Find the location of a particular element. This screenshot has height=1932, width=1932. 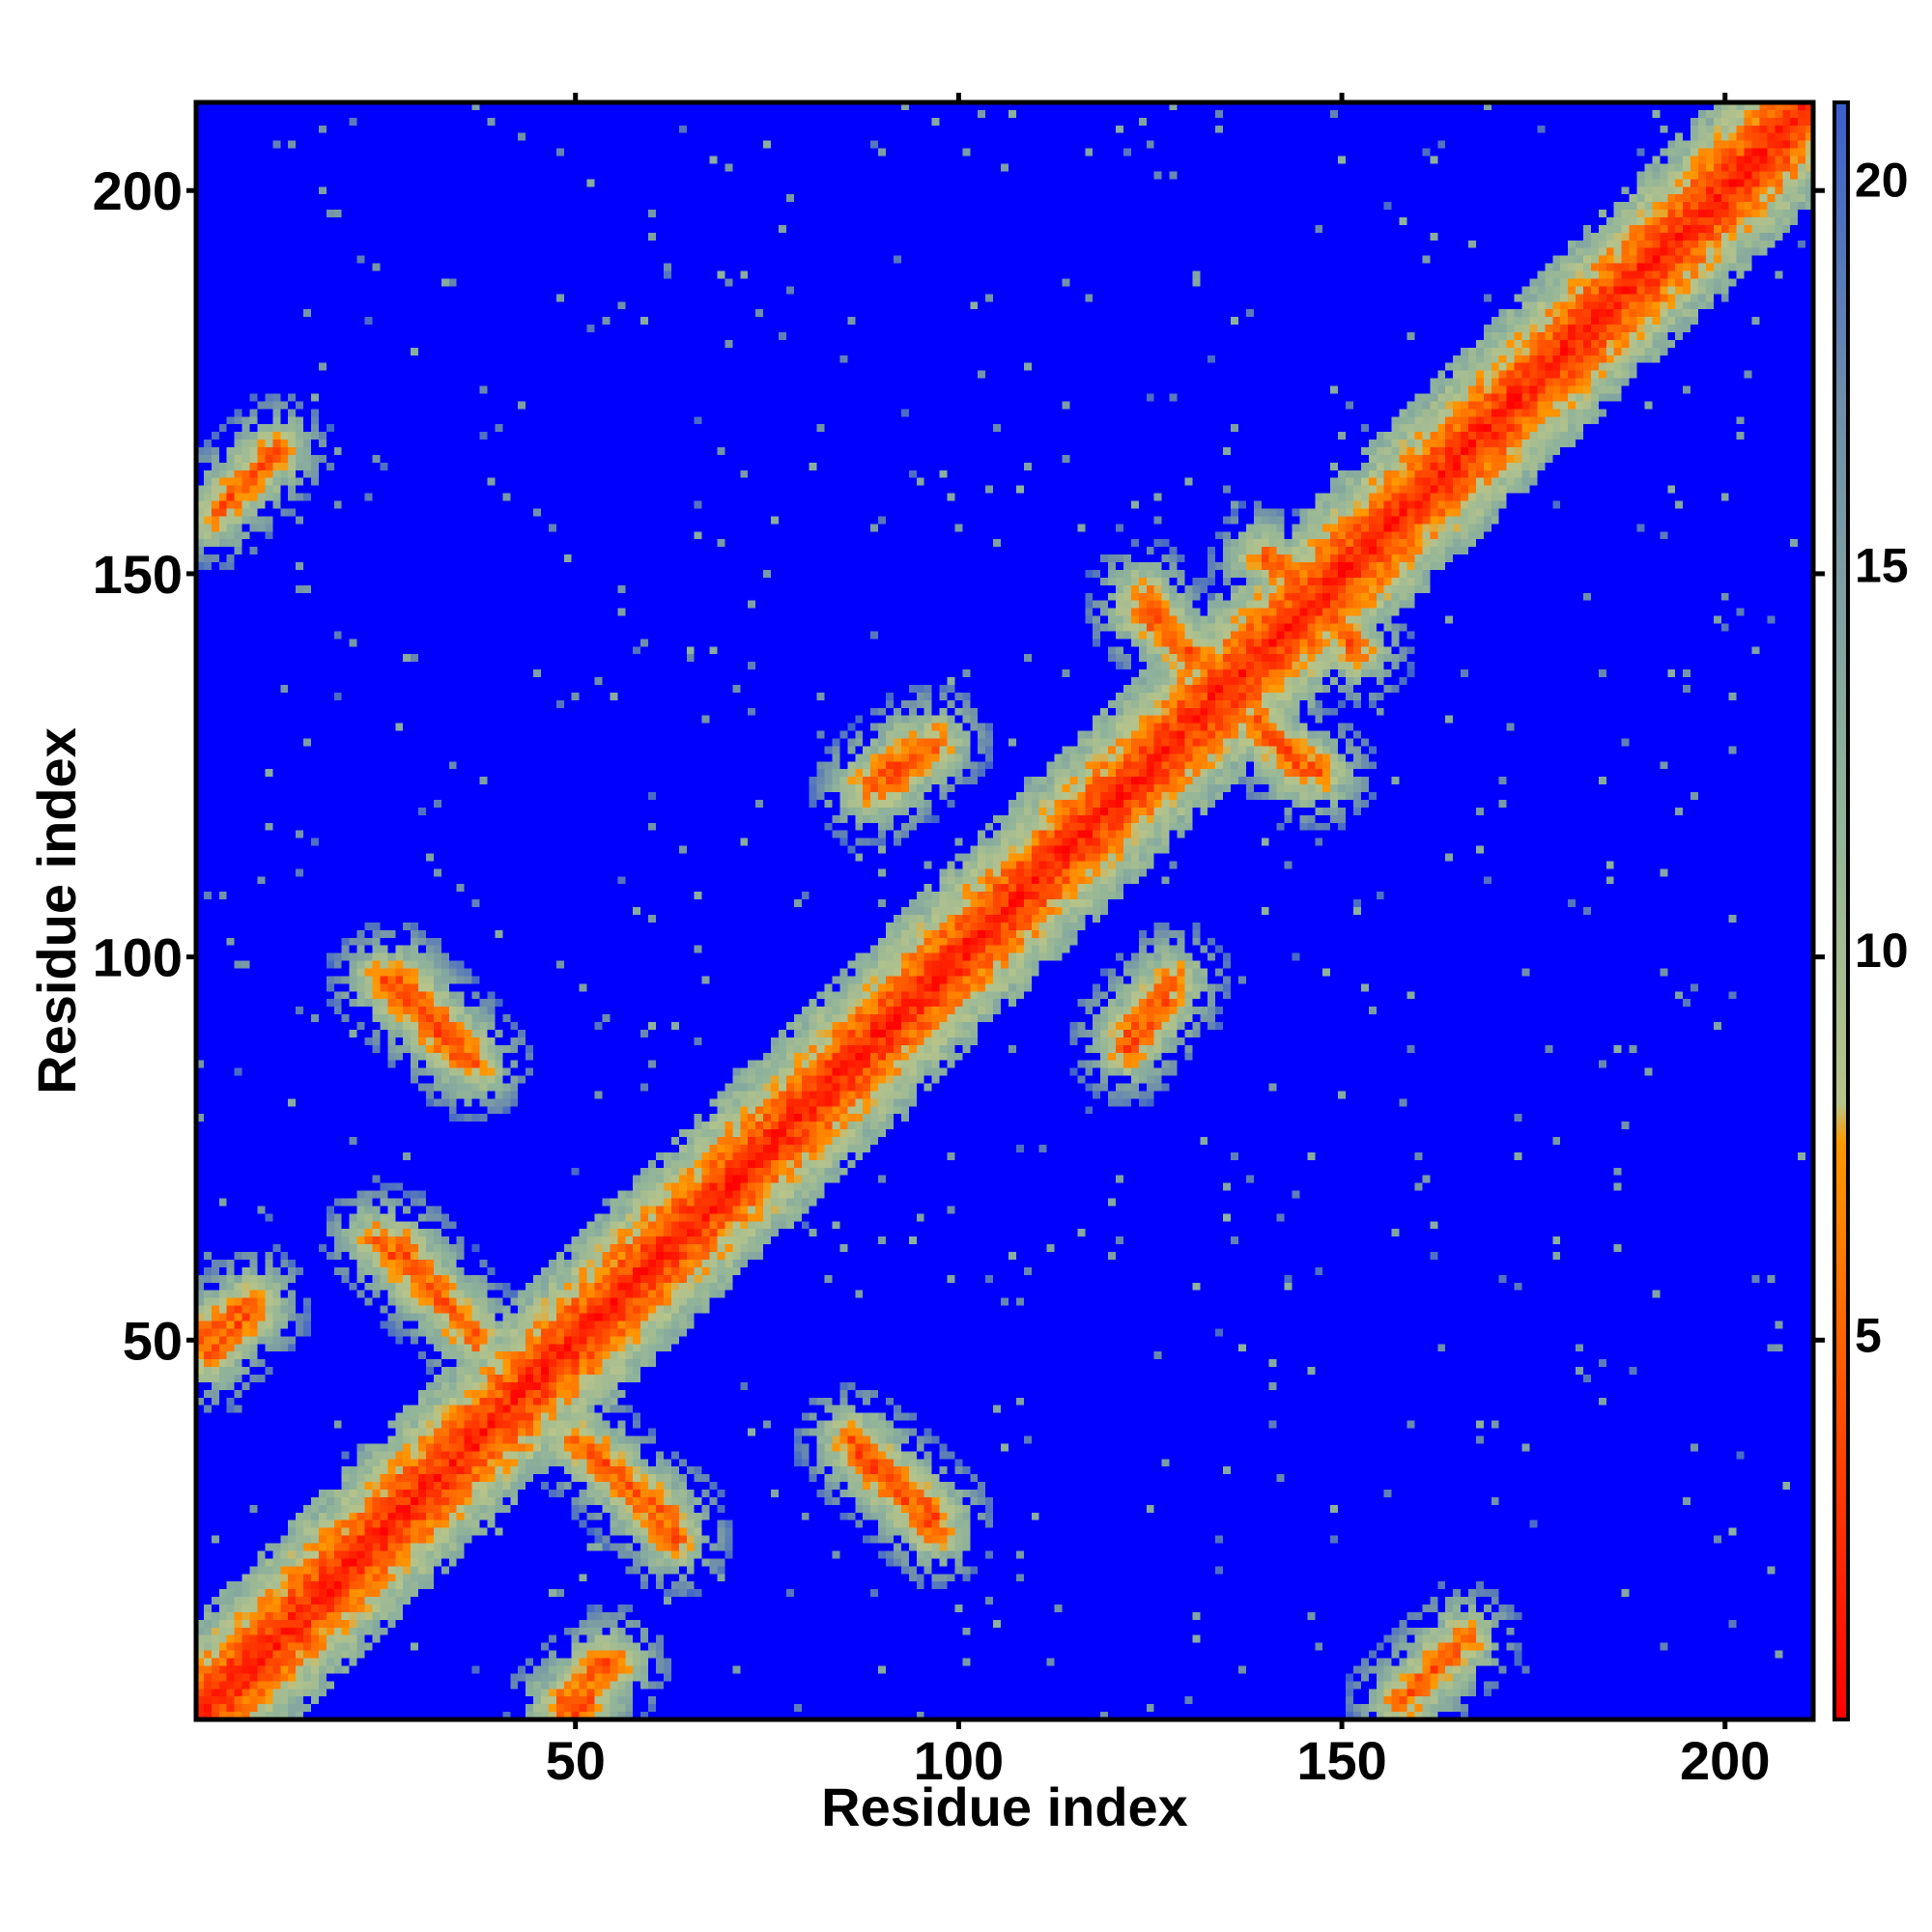

y-tick-label: 200 is located at coordinates (138, 190).